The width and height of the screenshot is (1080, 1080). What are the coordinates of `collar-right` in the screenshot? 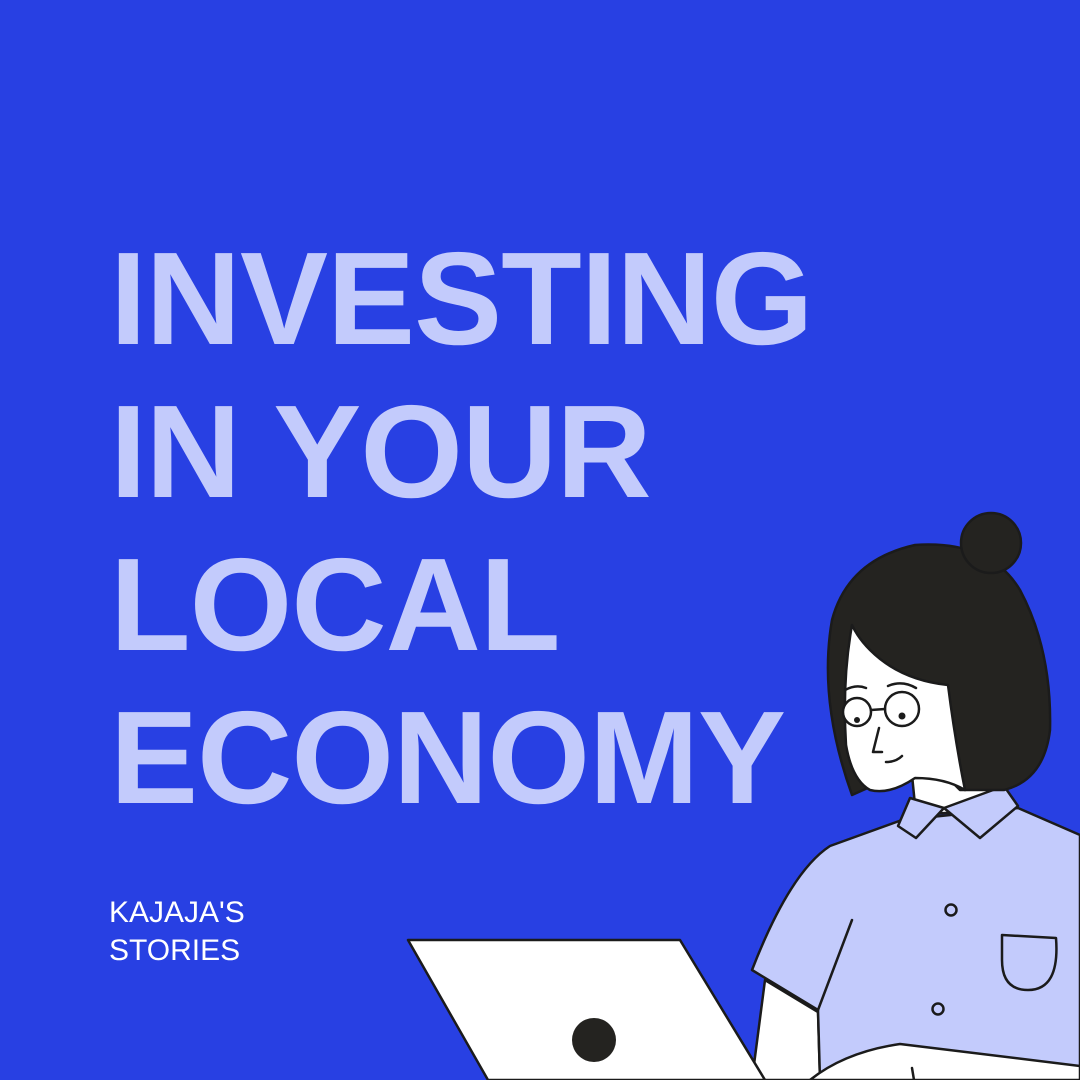 It's located at (981, 812).